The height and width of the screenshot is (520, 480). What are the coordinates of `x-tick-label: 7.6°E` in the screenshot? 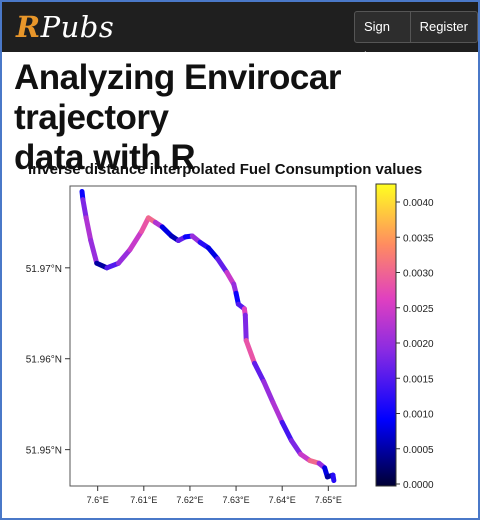 It's located at (98, 500).